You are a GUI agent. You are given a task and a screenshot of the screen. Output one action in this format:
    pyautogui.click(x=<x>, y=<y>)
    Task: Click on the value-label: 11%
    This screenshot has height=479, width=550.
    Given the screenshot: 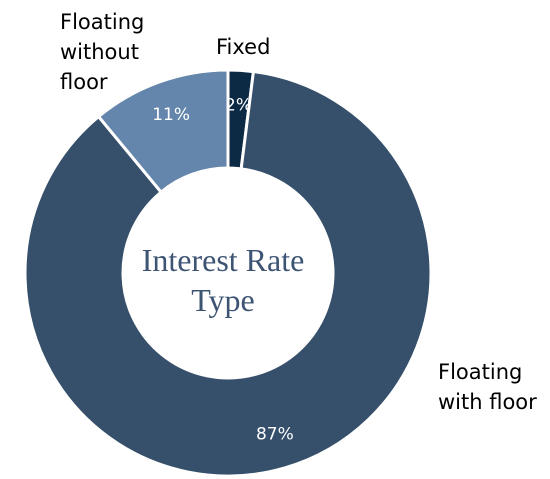 What is the action you would take?
    pyautogui.click(x=171, y=115)
    